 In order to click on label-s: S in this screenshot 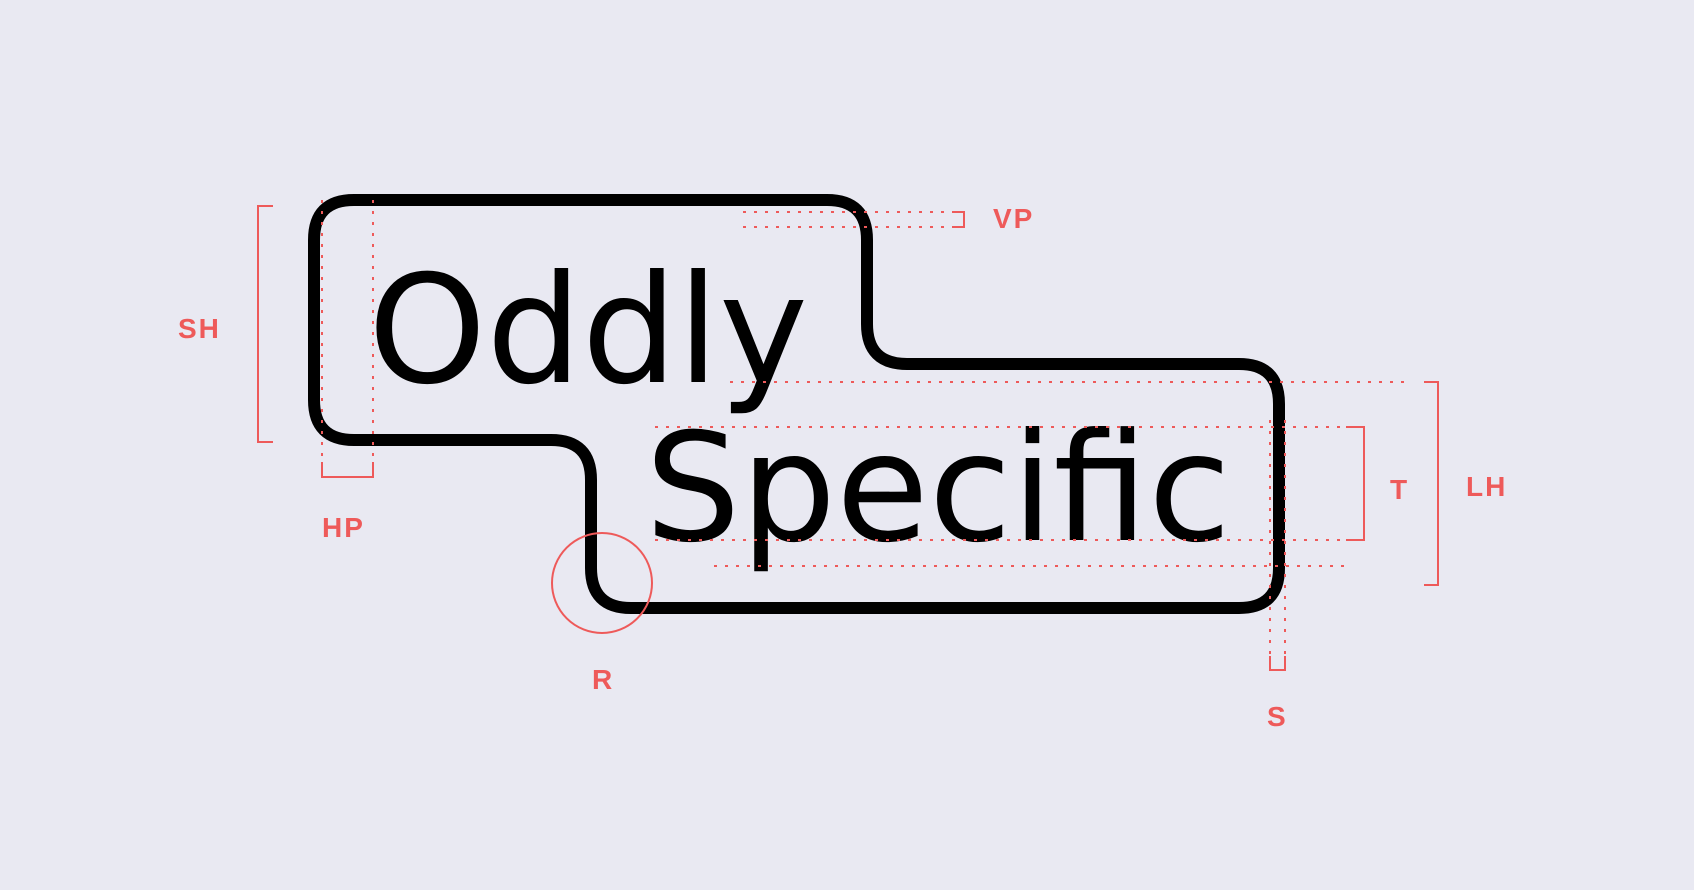, I will do `click(1277, 716)`.